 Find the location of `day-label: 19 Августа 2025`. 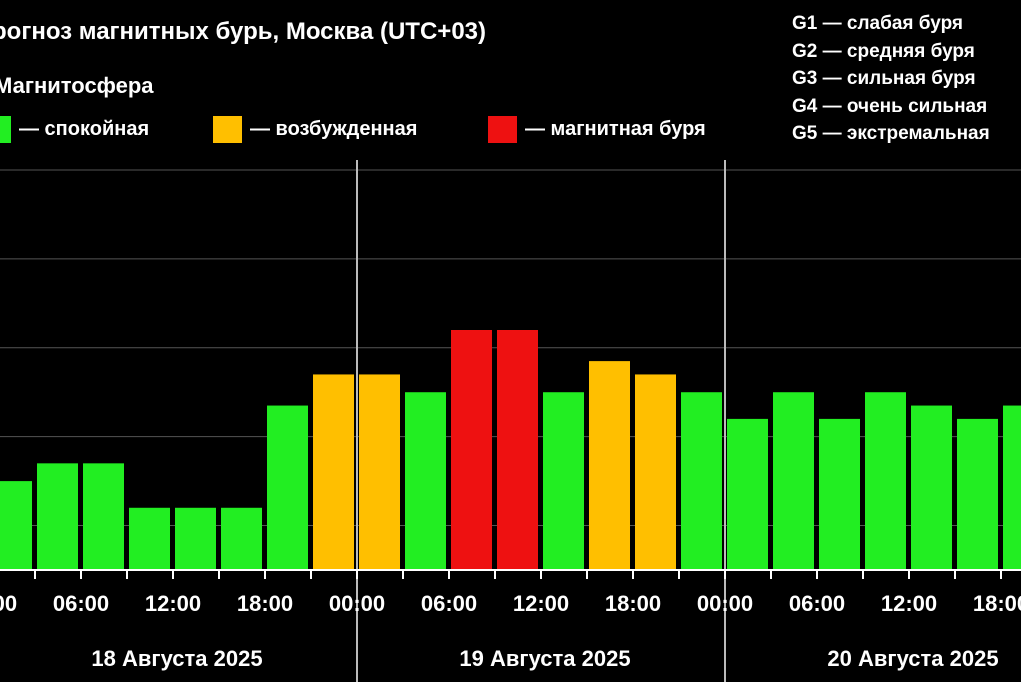

day-label: 19 Августа 2025 is located at coordinates (544, 658).